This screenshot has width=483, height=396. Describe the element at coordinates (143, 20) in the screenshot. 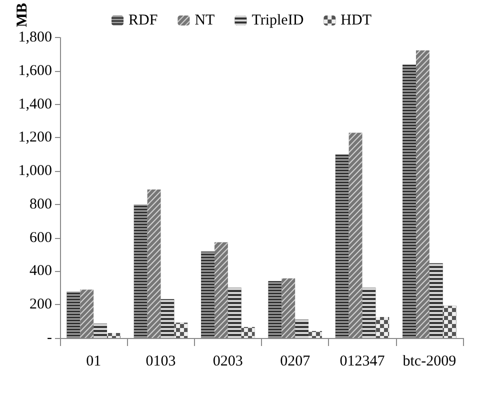

I see `legend-label: RDF` at that location.